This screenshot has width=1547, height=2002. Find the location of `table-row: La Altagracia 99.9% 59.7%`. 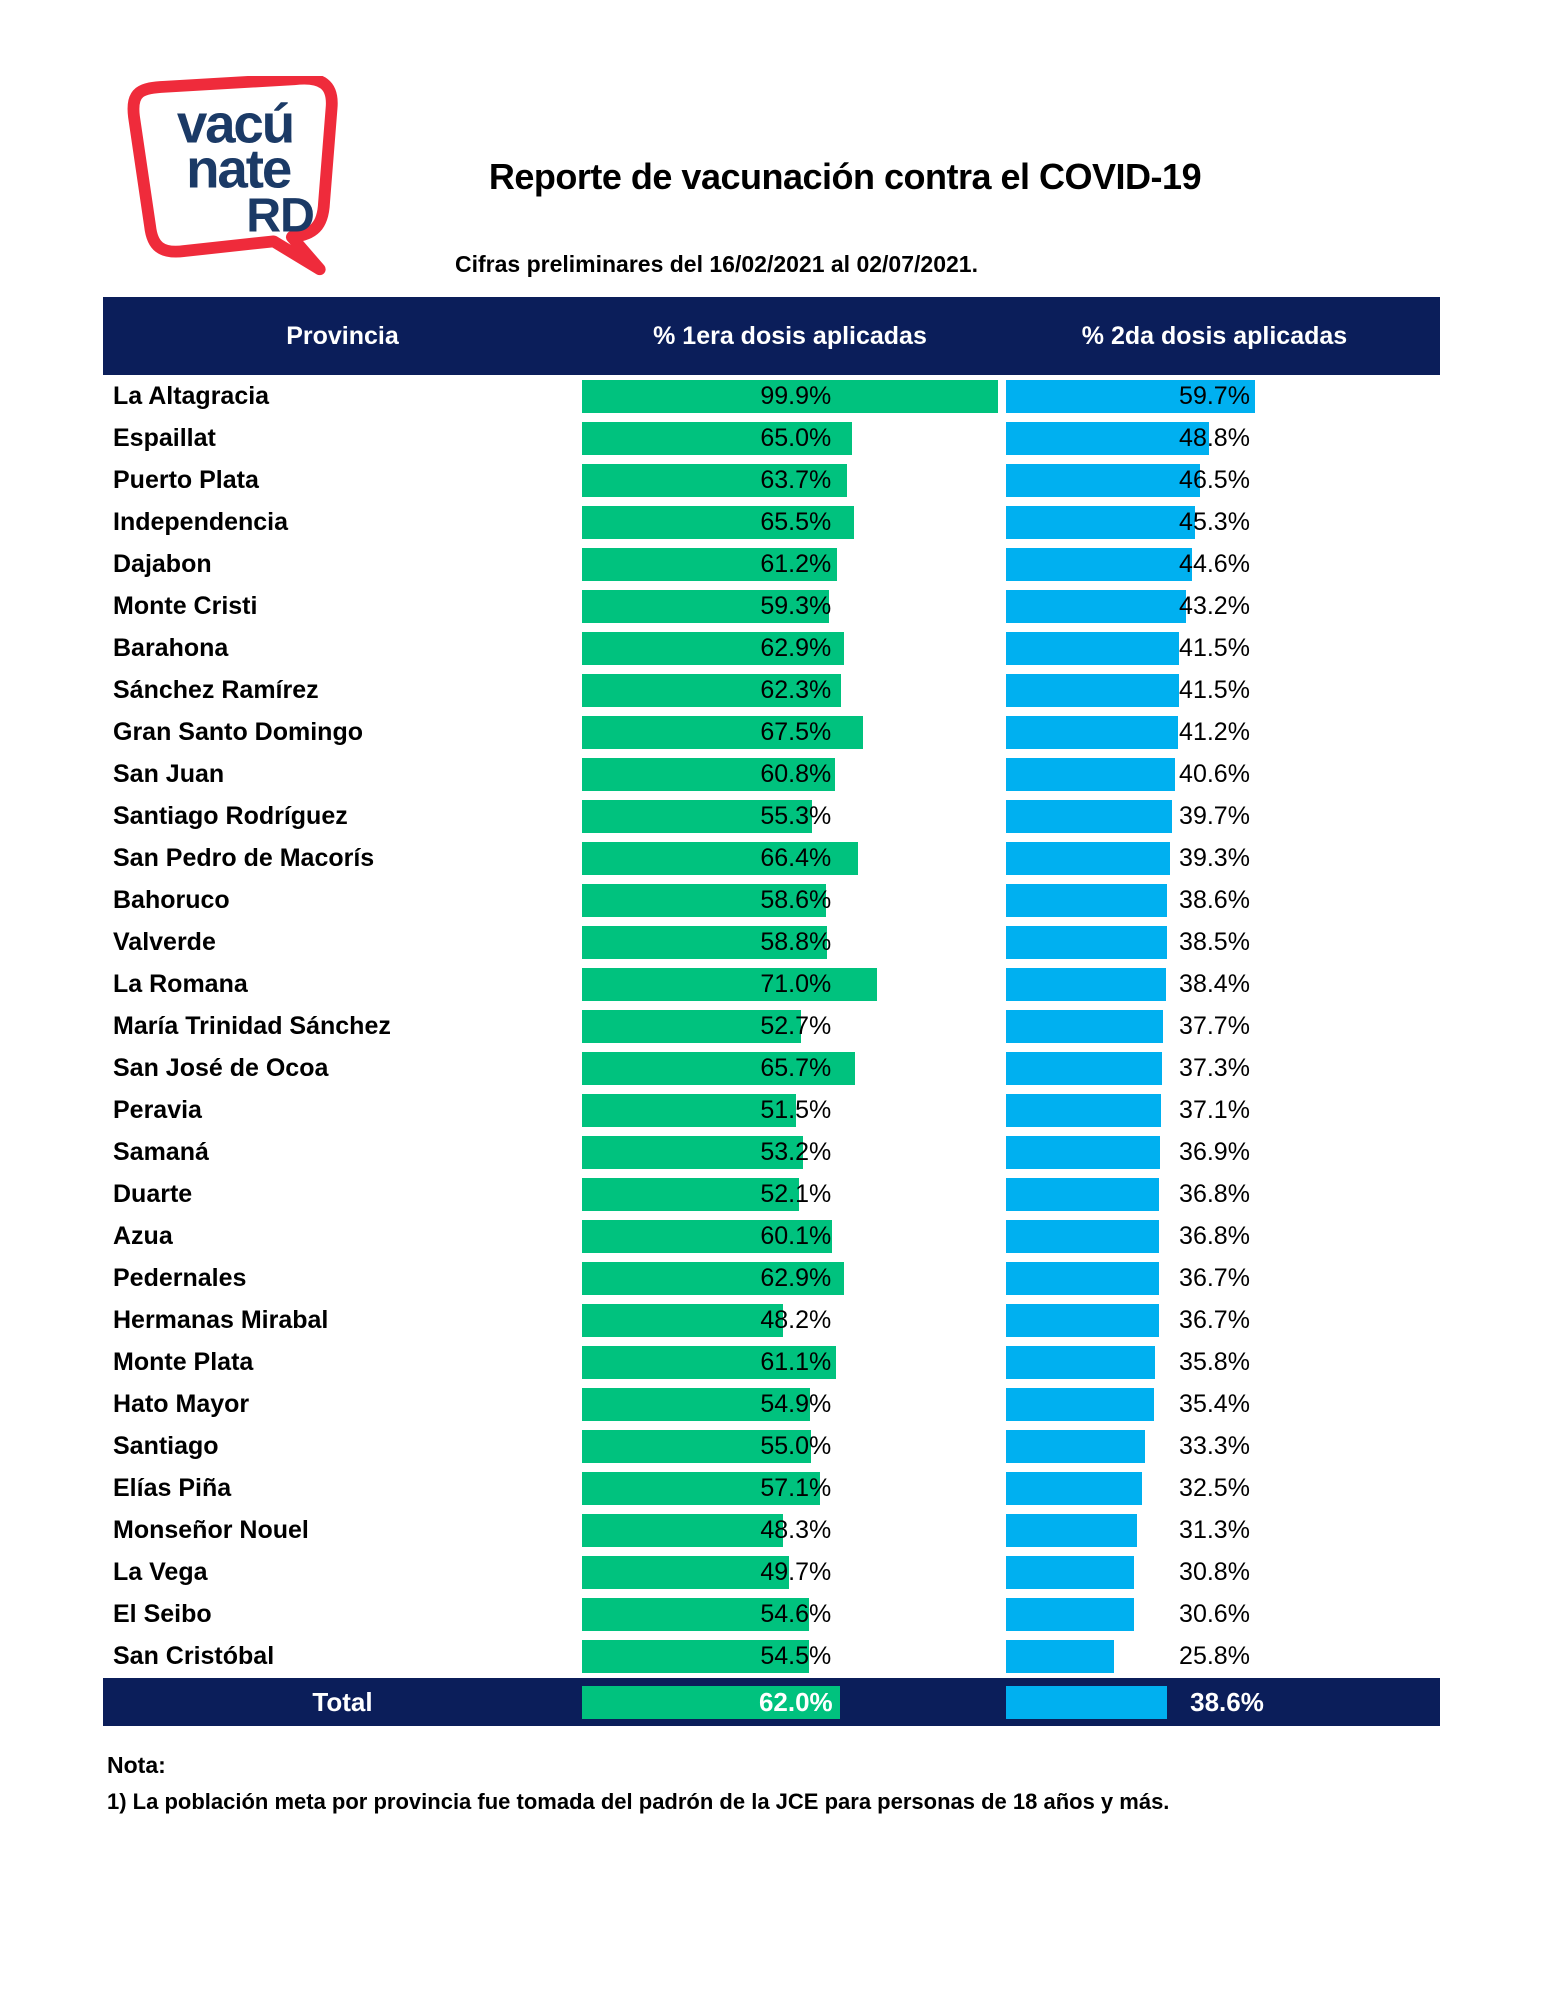

table-row: La Altagracia 99.9% 59.7% is located at coordinates (771, 396).